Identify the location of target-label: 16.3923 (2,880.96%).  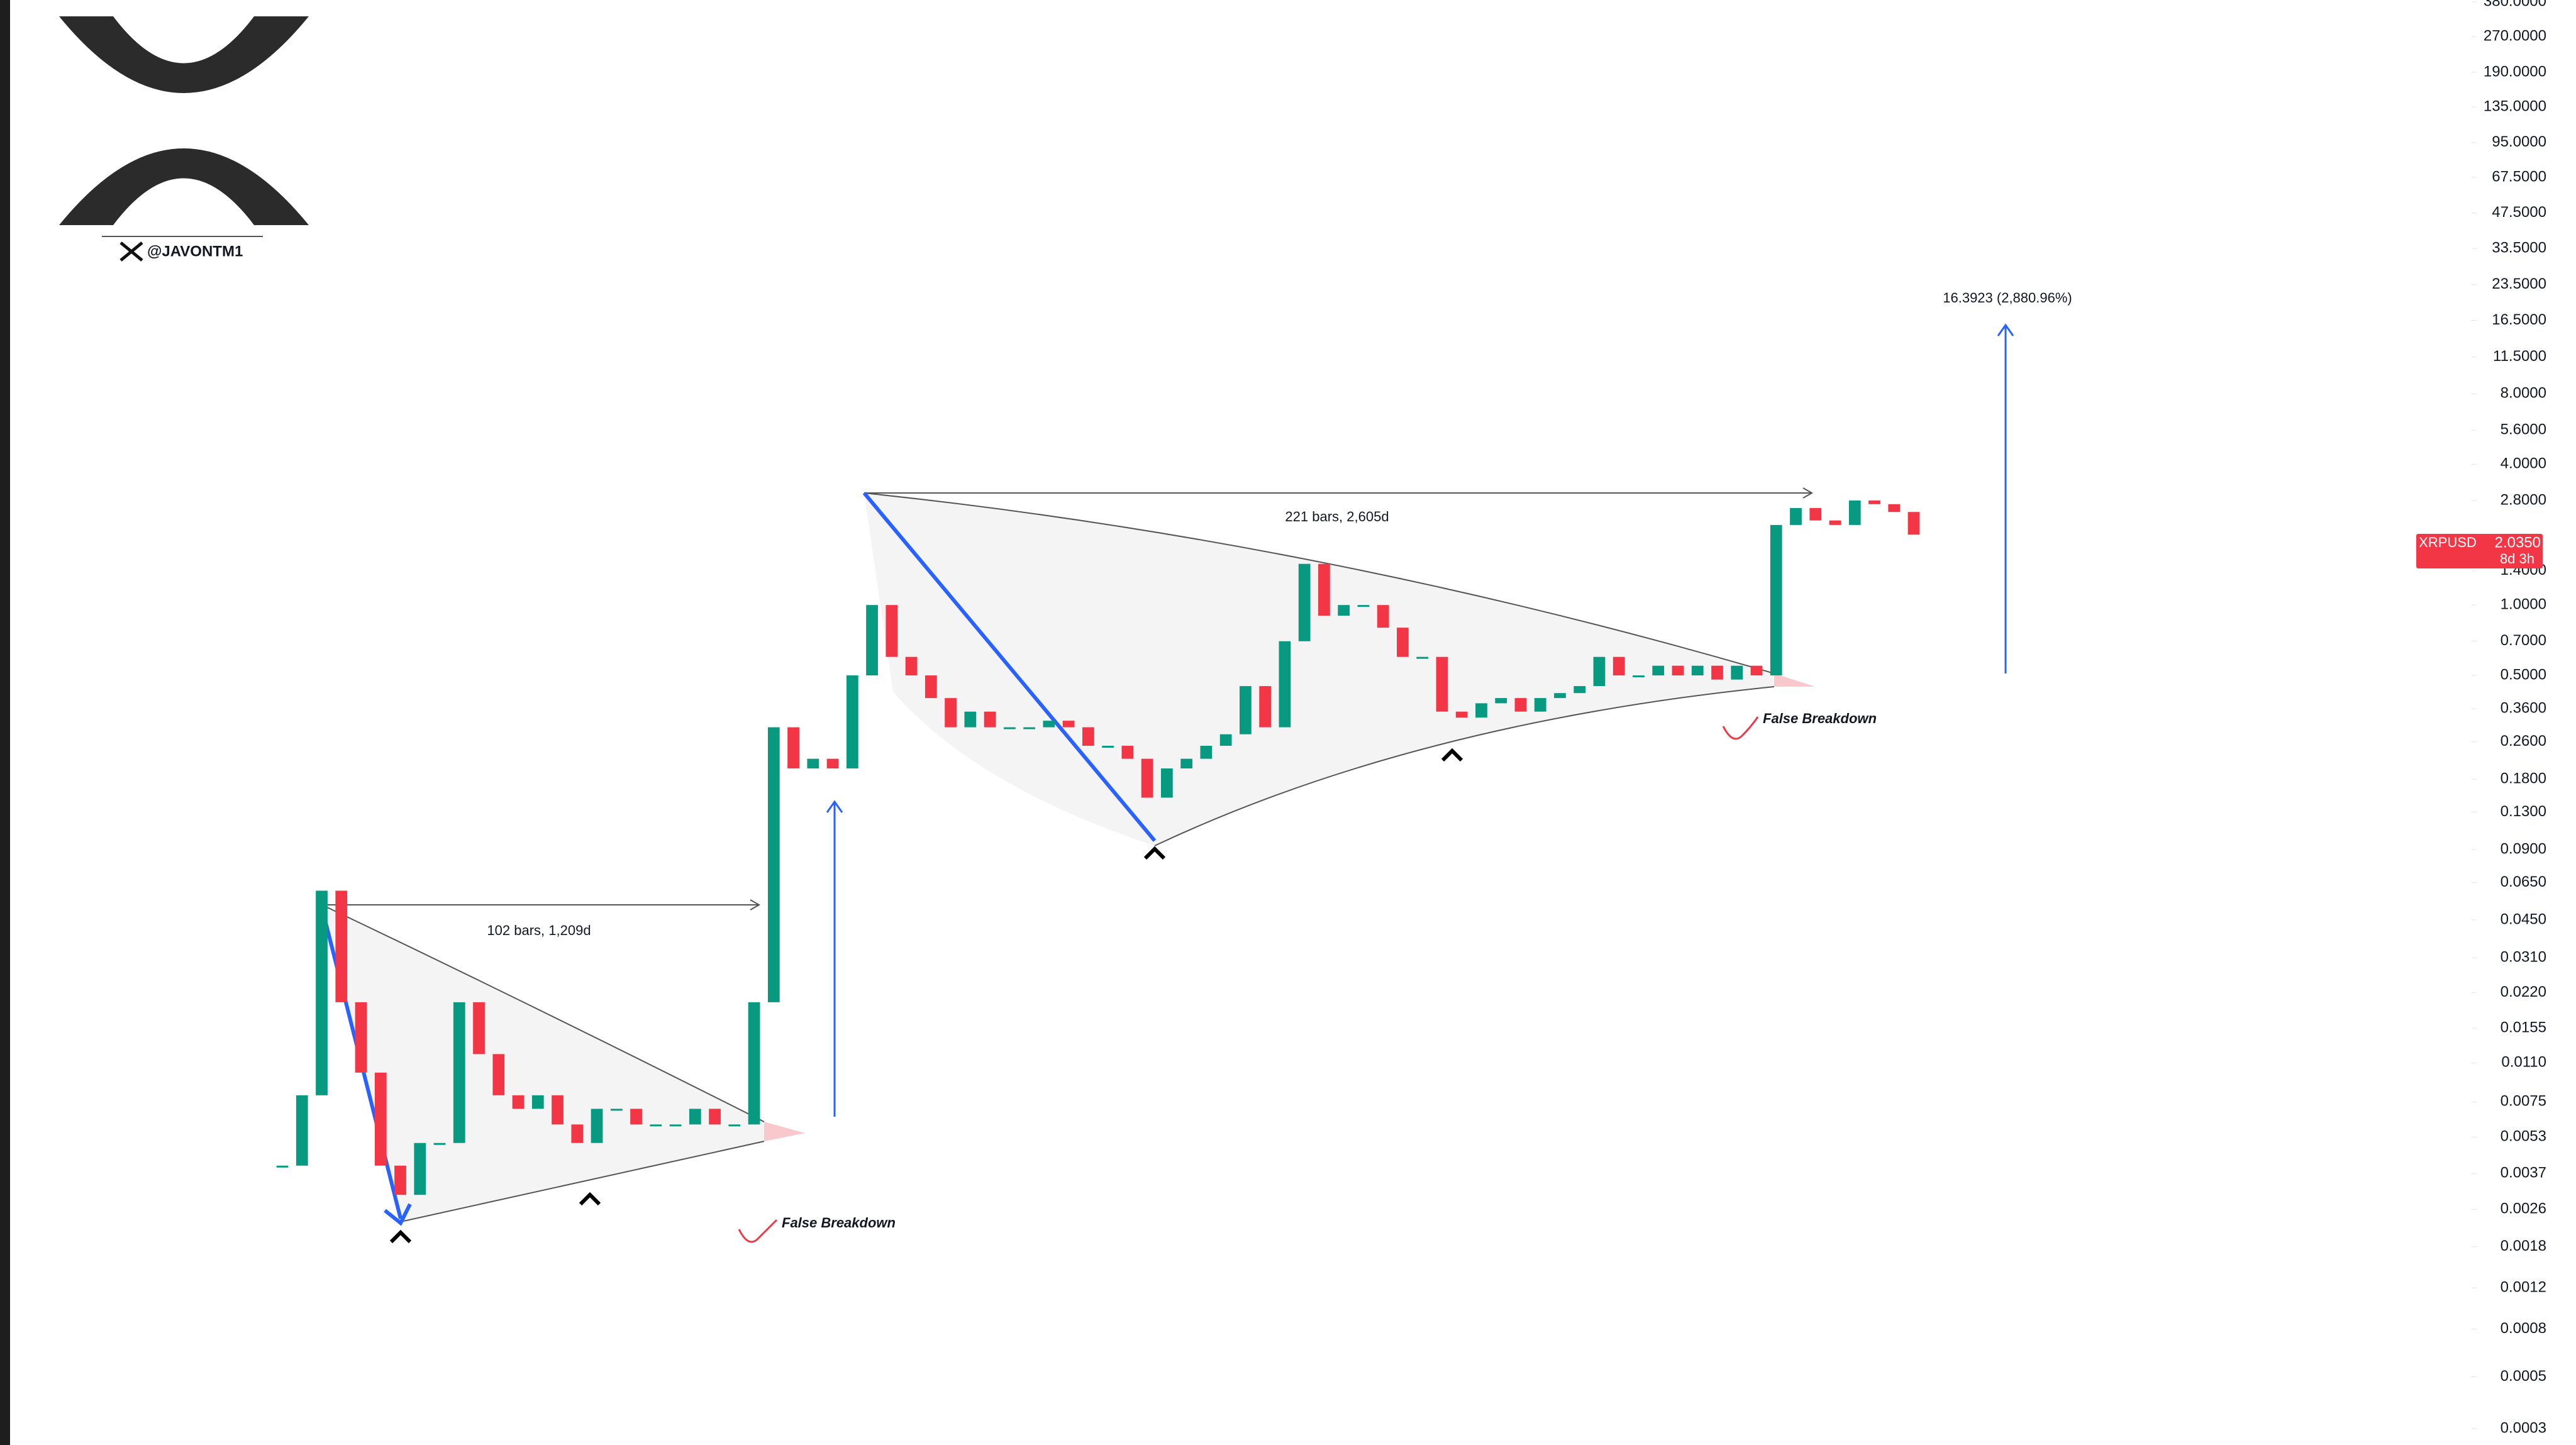
(2007, 298).